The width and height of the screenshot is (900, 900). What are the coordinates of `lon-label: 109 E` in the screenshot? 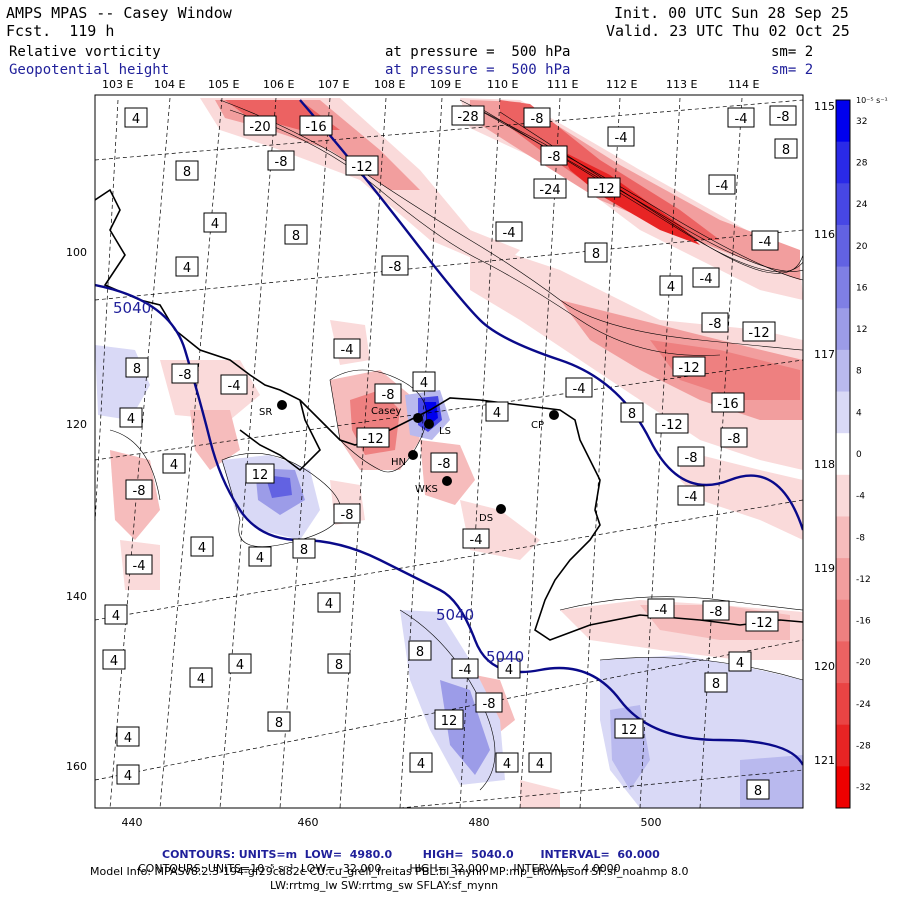 It's located at (446, 84).